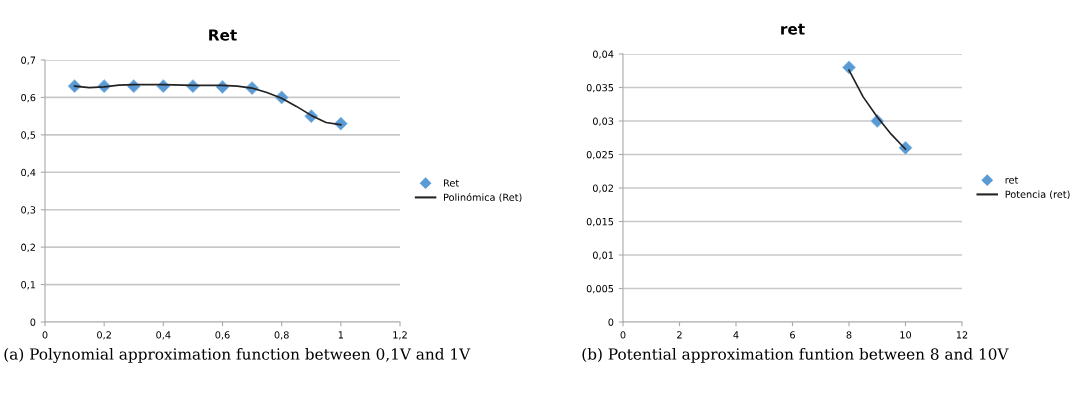 Image resolution: width=1088 pixels, height=410 pixels. What do you see at coordinates (849, 335) in the screenshot?
I see `x-tick-label: 8` at bounding box center [849, 335].